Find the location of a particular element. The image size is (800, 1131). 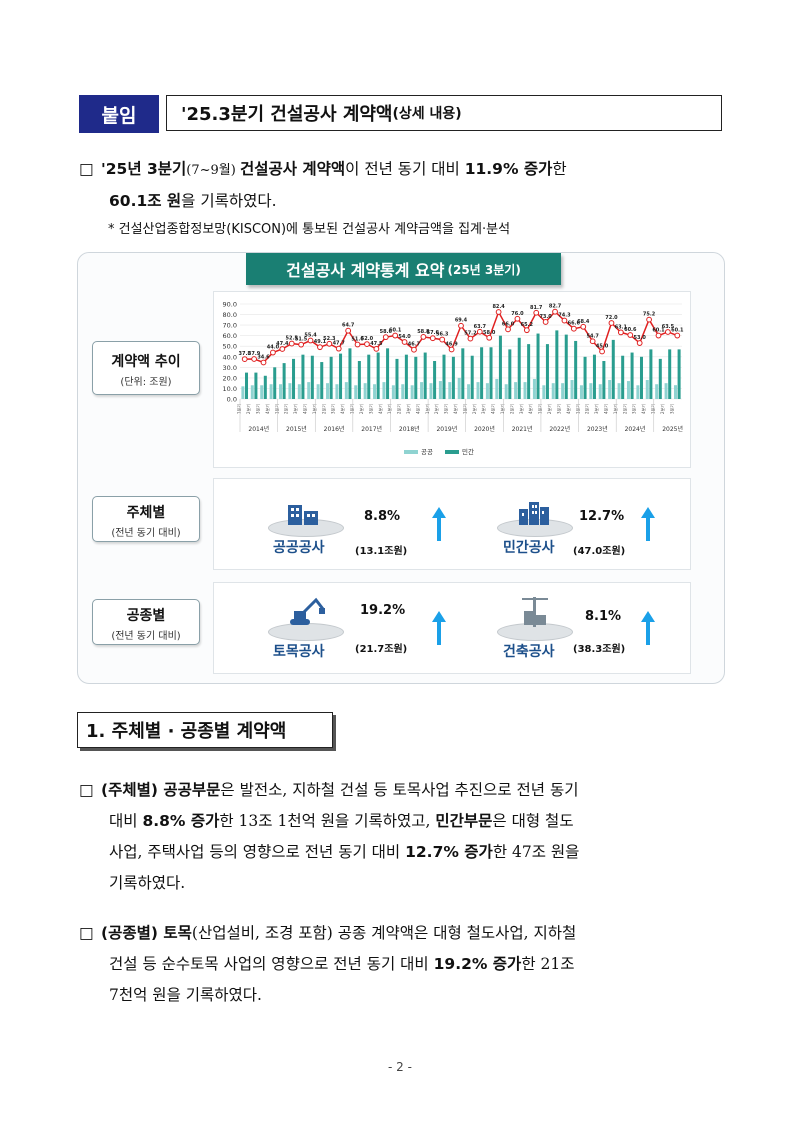

data-label: 75.2 is located at coordinates (649, 315).